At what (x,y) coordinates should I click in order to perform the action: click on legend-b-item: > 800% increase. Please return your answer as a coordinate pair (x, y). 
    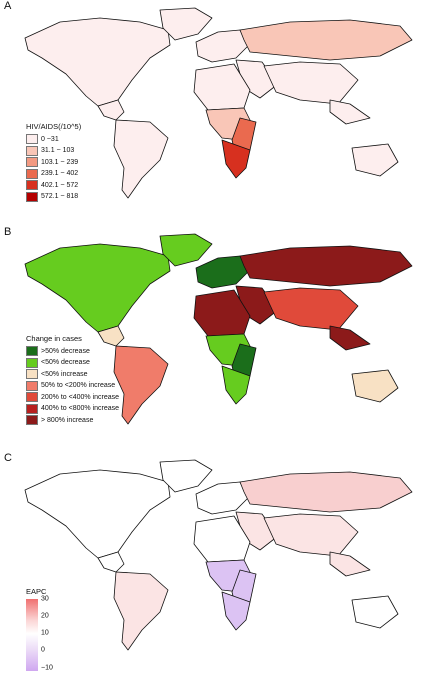
    Looking at the image, I should click on (72, 421).